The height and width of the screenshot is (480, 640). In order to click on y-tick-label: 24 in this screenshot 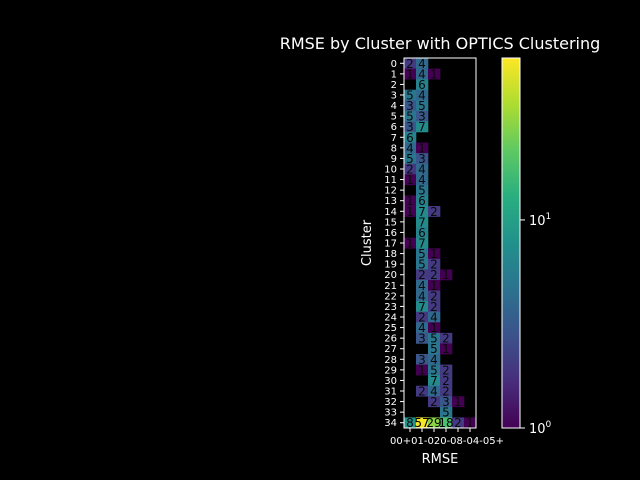, I will do `click(390, 318)`.